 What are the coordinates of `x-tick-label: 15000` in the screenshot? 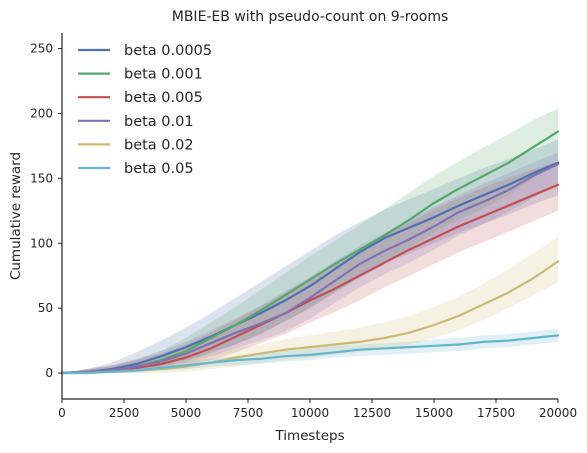 It's located at (434, 413).